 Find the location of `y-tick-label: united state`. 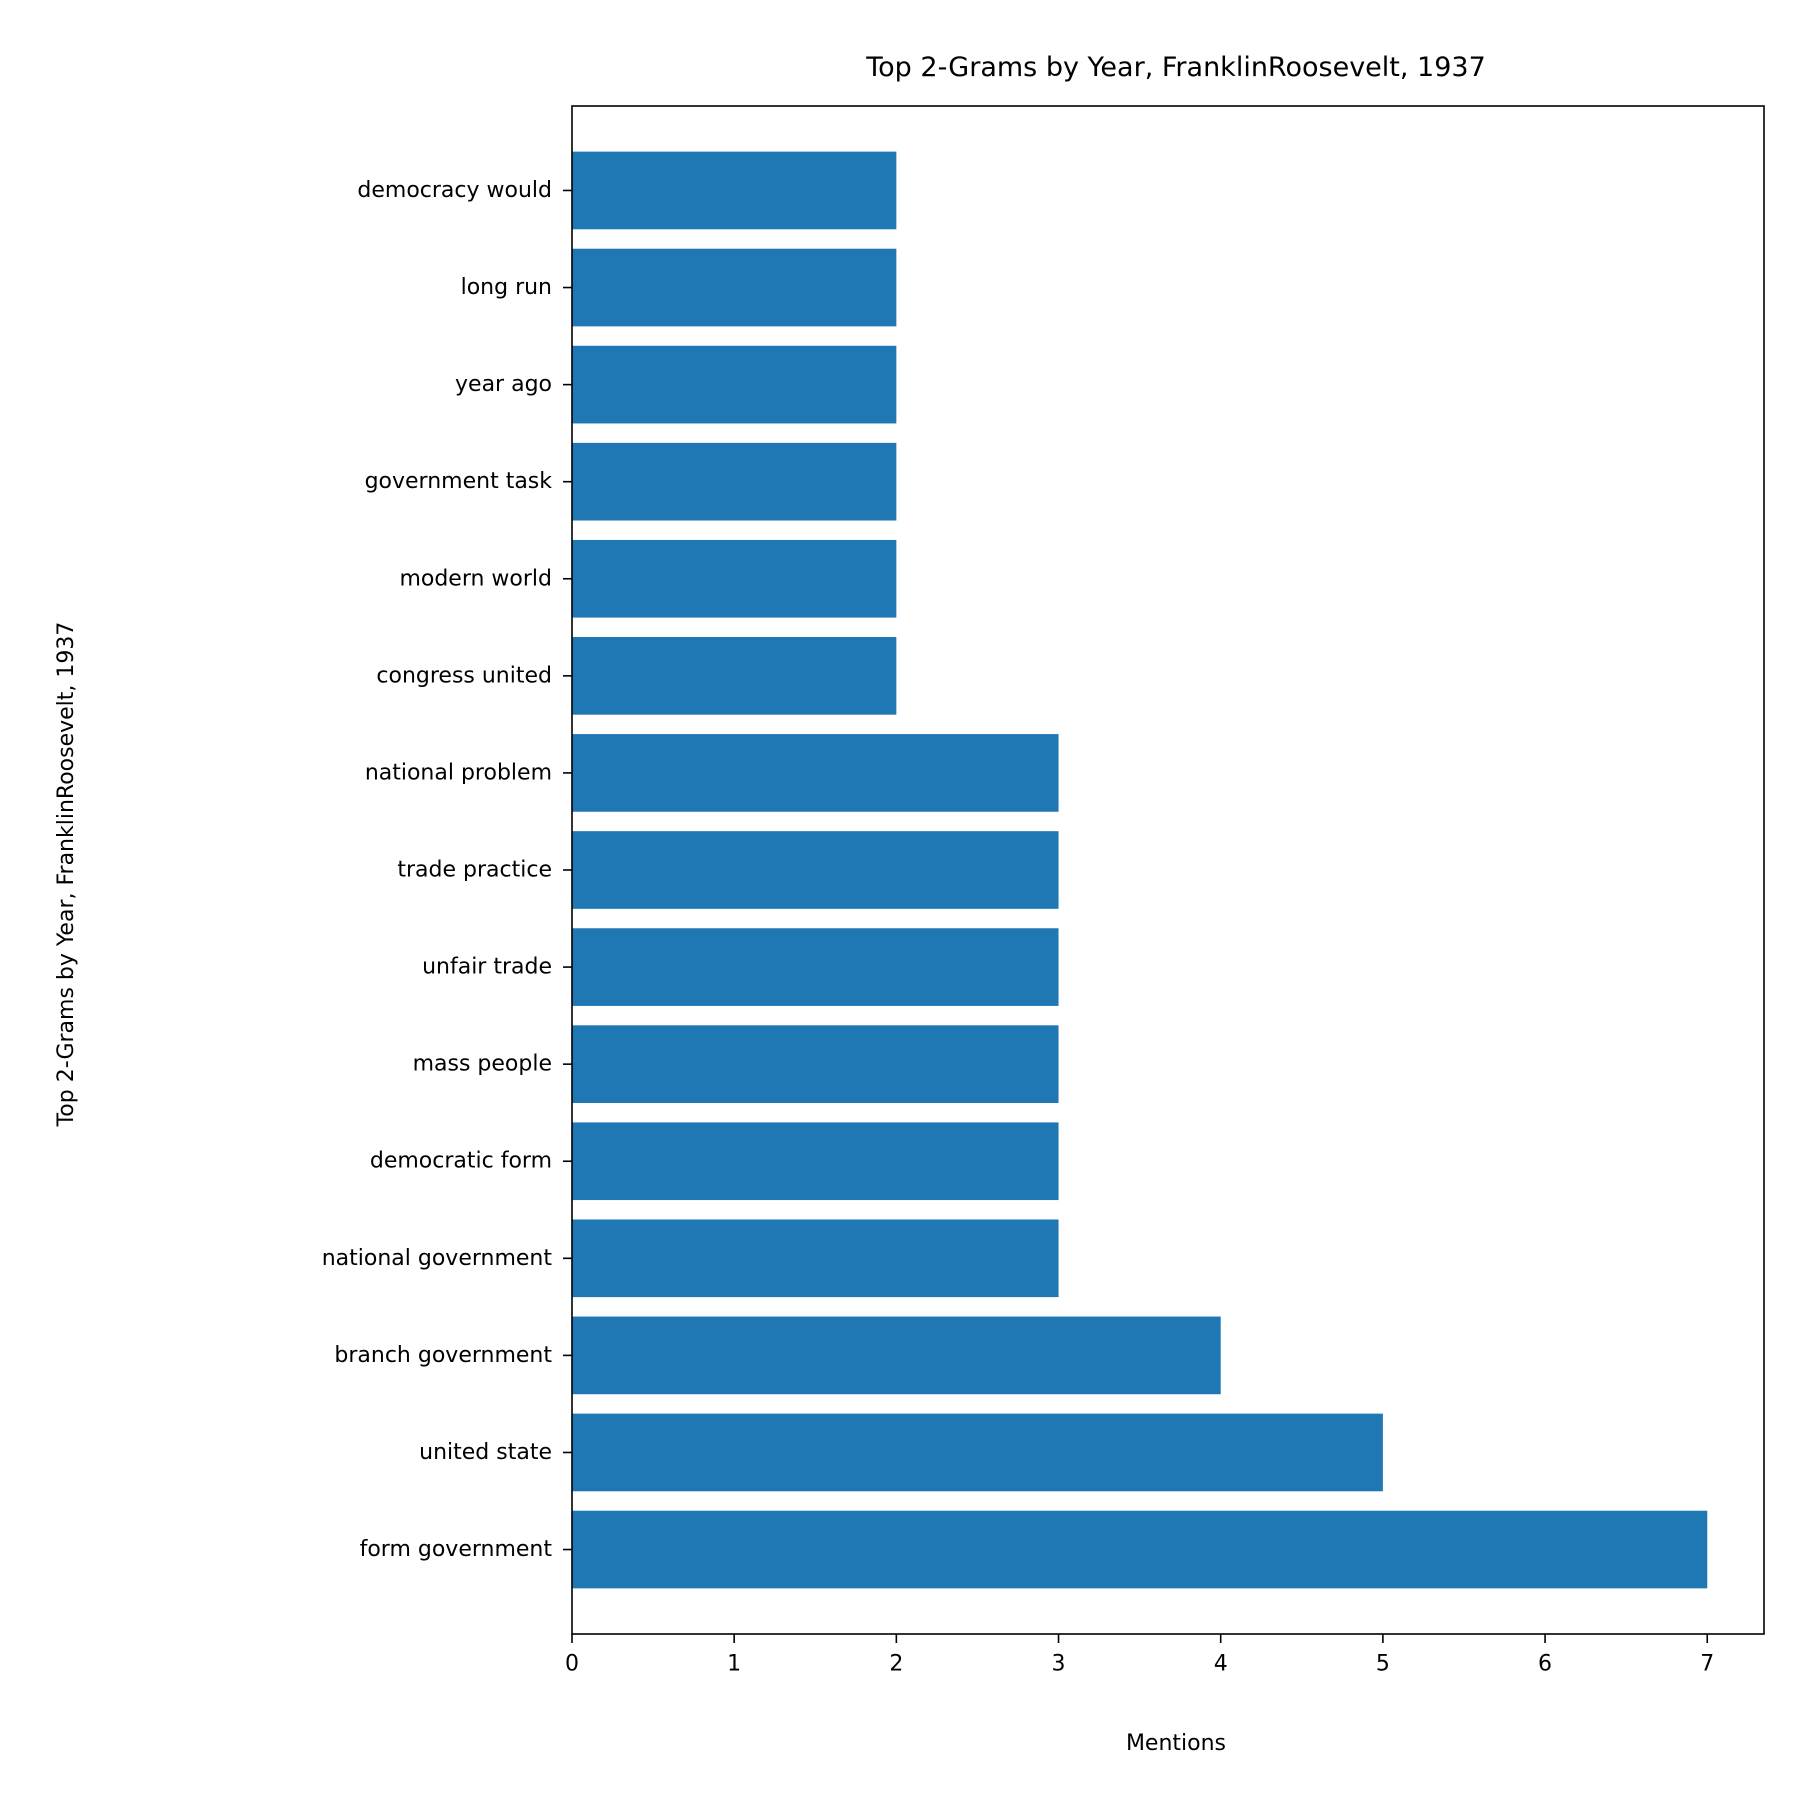

y-tick-label: united state is located at coordinates (485, 1452).